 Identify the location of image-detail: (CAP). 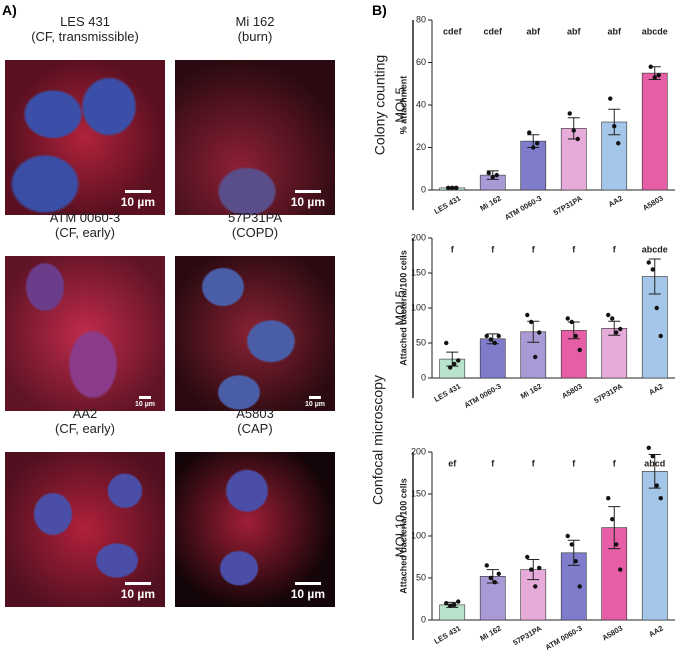
(255, 428).